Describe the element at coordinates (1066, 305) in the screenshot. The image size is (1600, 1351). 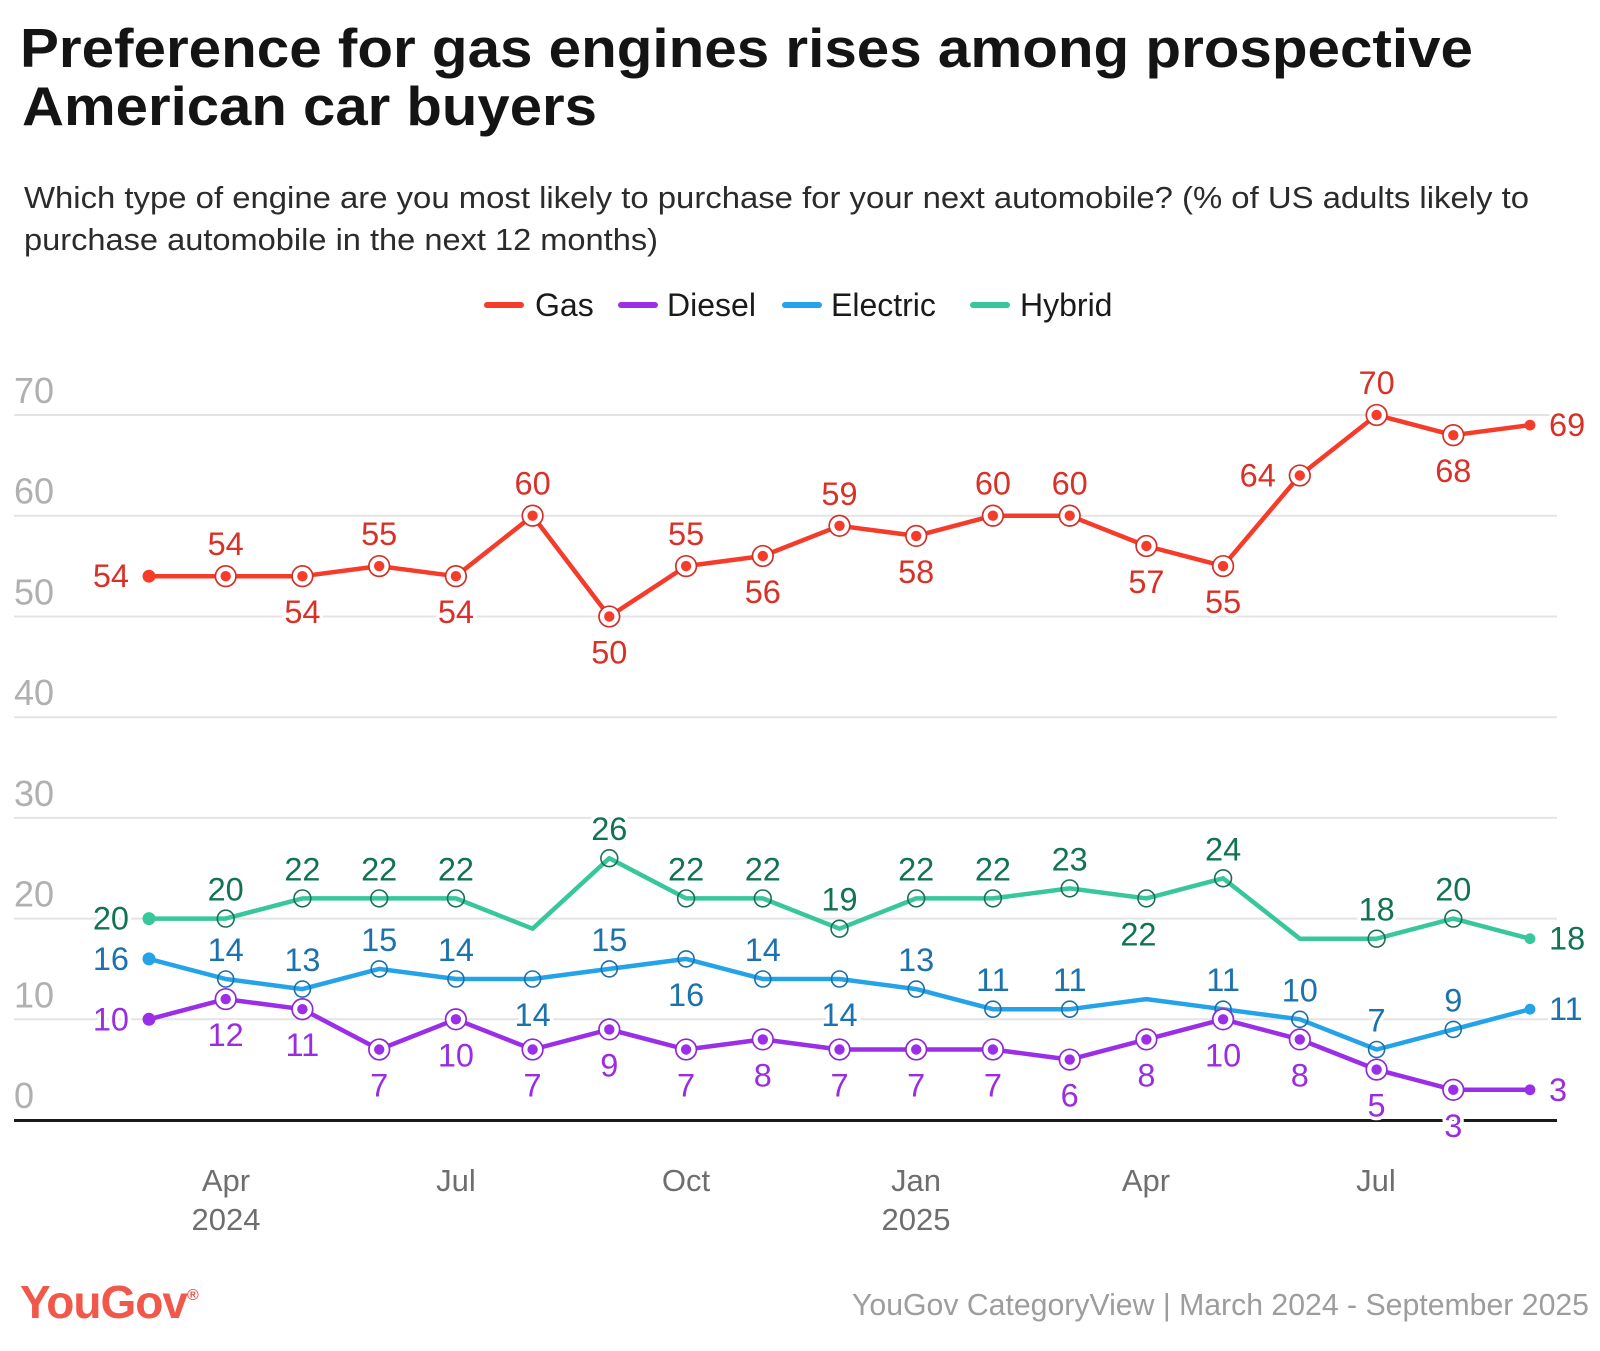
I see `svg-text: Hybrid` at that location.